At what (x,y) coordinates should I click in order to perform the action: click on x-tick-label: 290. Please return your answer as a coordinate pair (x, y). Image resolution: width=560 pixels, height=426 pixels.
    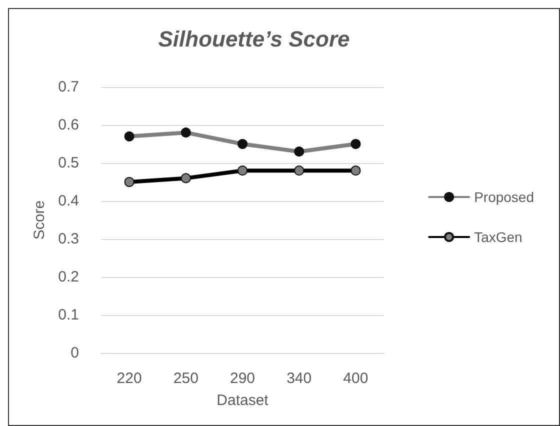
    Looking at the image, I should click on (243, 378).